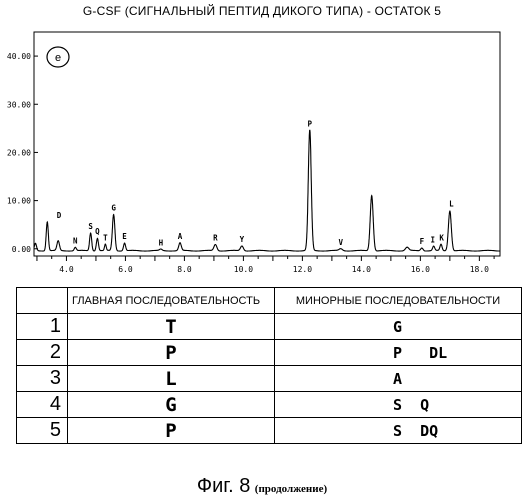 Image resolution: width=524 pixels, height=500 pixels. What do you see at coordinates (42, 327) in the screenshot?
I see `row-number: 1` at bounding box center [42, 327].